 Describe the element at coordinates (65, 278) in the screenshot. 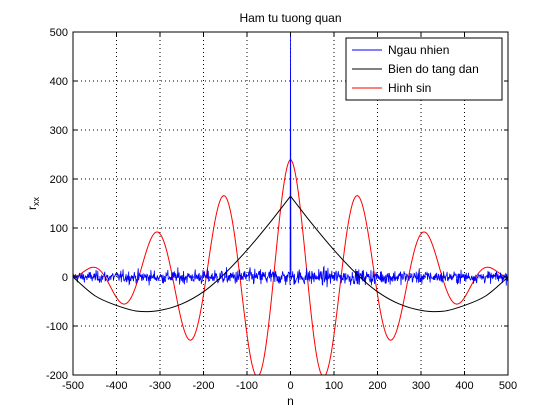

I see `y-tick-label: 0` at that location.